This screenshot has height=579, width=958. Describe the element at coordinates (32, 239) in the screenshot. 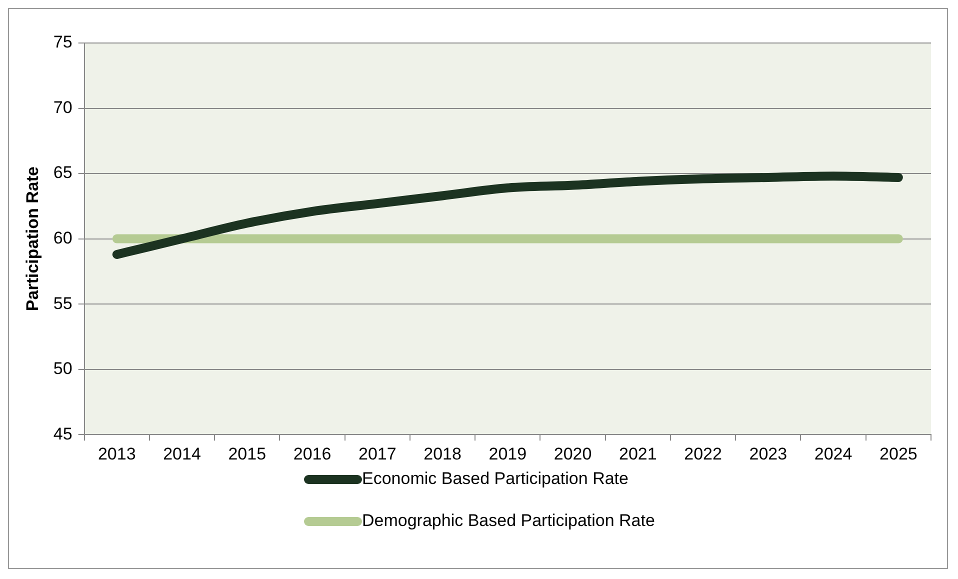

I see `y-axis-title: Participation Rate` at that location.